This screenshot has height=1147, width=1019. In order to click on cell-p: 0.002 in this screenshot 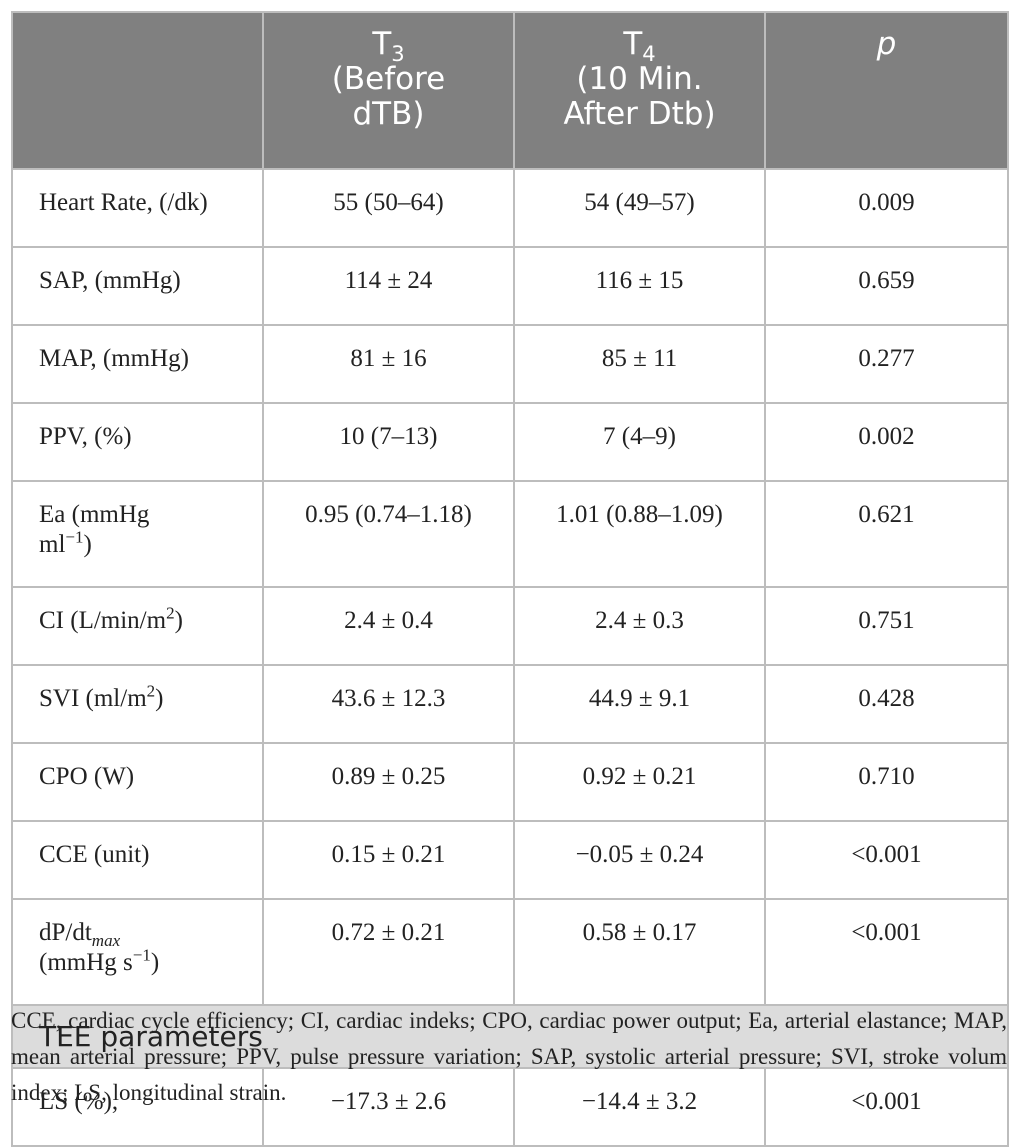, I will do `click(886, 442)`.